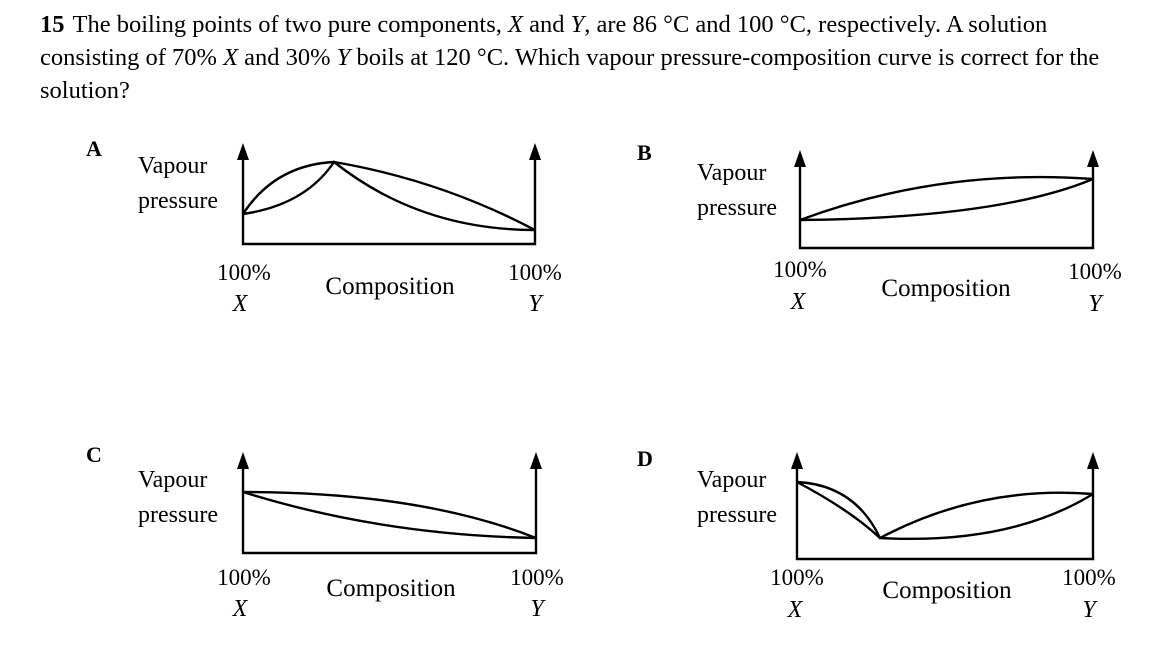  I want to click on option-letter-d: D, so click(645, 458).